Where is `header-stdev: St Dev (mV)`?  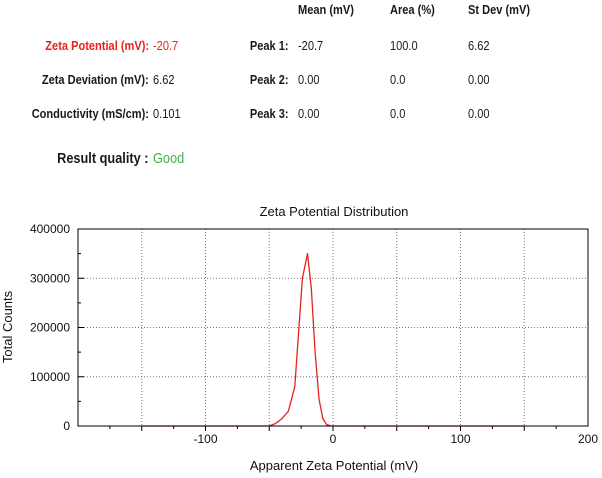 header-stdev: St Dev (mV) is located at coordinates (499, 9).